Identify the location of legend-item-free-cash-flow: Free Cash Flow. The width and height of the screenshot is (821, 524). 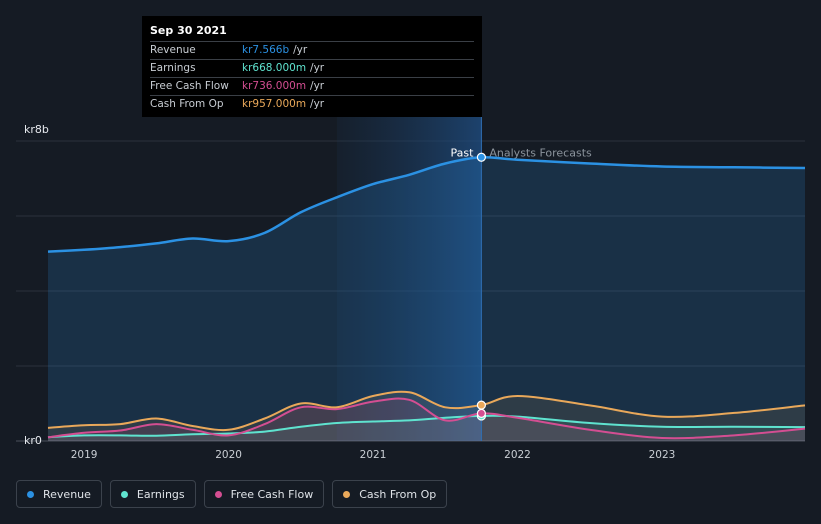
(264, 494).